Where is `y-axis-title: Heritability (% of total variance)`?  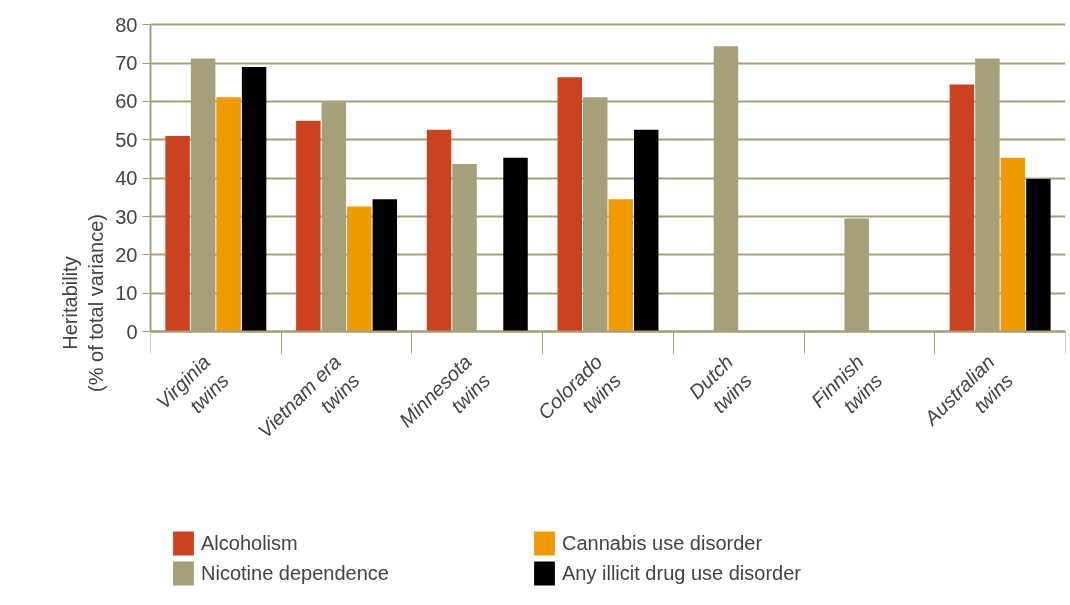 y-axis-title: Heritability (% of total variance) is located at coordinates (83, 303).